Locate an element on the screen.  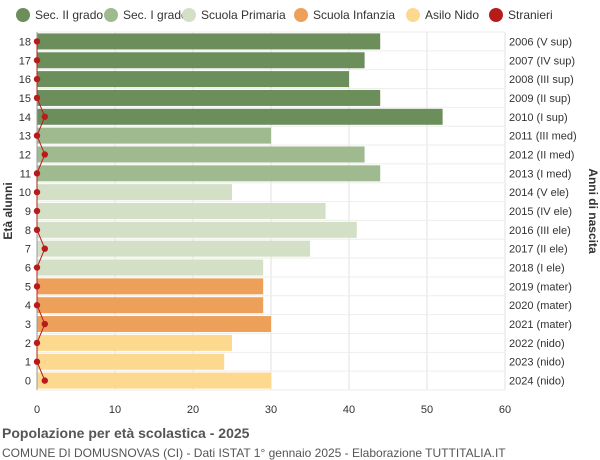
age-tick-label: 5 is located at coordinates (28, 287).